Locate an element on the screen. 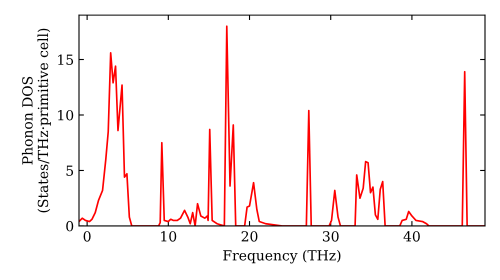 The height and width of the screenshot is (280, 500). x-tick-label: 20 is located at coordinates (250, 236).